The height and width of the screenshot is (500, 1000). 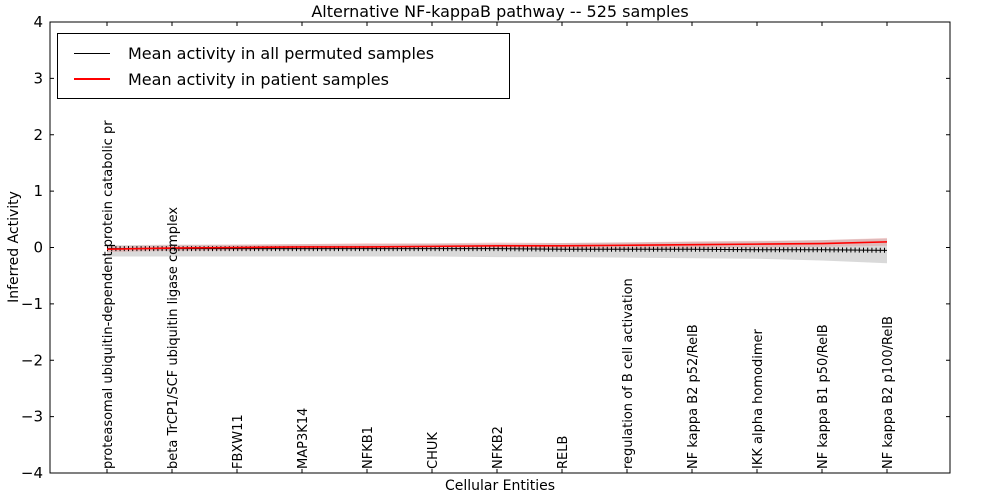 What do you see at coordinates (38, 248) in the screenshot?
I see `y-tick-label: 0` at bounding box center [38, 248].